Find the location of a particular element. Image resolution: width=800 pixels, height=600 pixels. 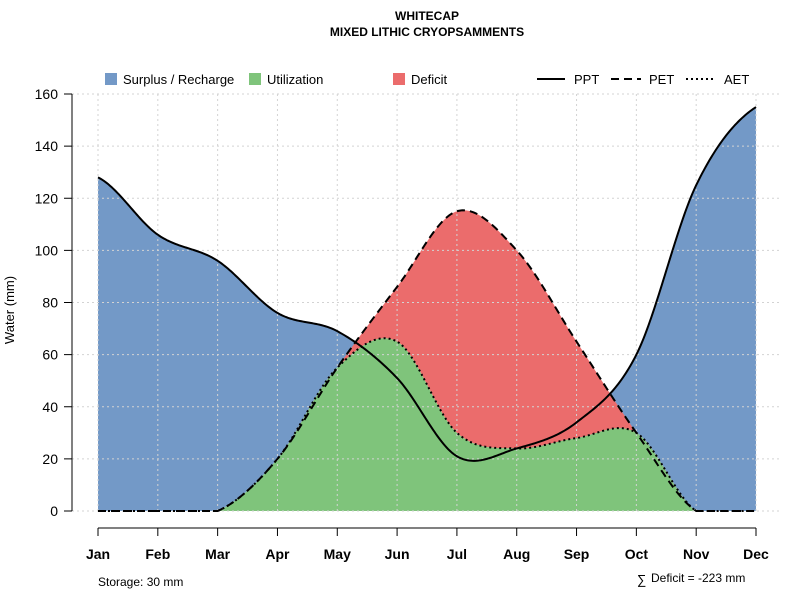

x-tick-label-sep: Sep is located at coordinates (577, 554).